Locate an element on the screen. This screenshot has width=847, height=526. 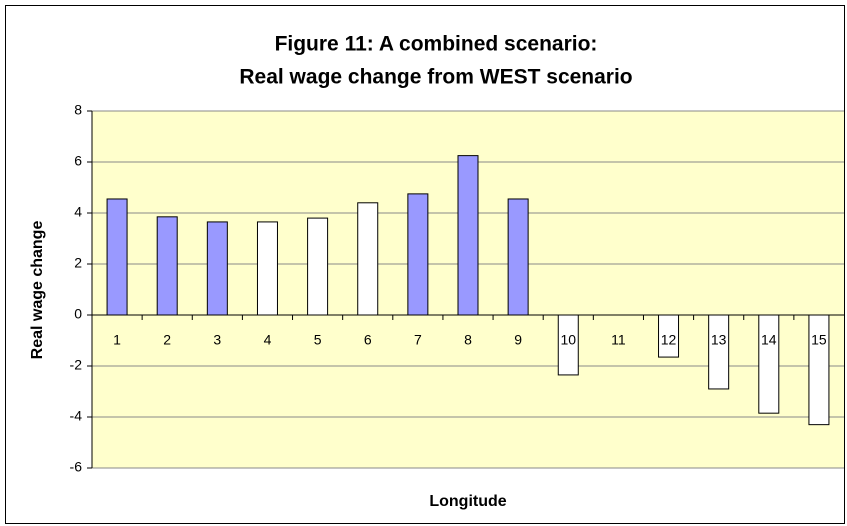
y-tick-label: 6 is located at coordinates (78, 161).